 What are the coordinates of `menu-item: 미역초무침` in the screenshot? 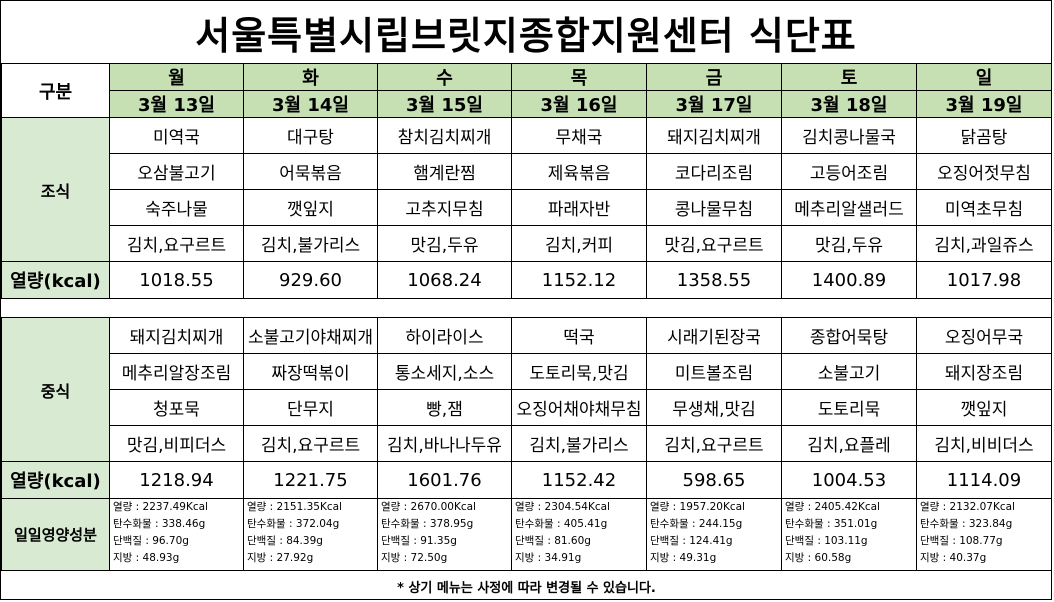 It's located at (984, 207).